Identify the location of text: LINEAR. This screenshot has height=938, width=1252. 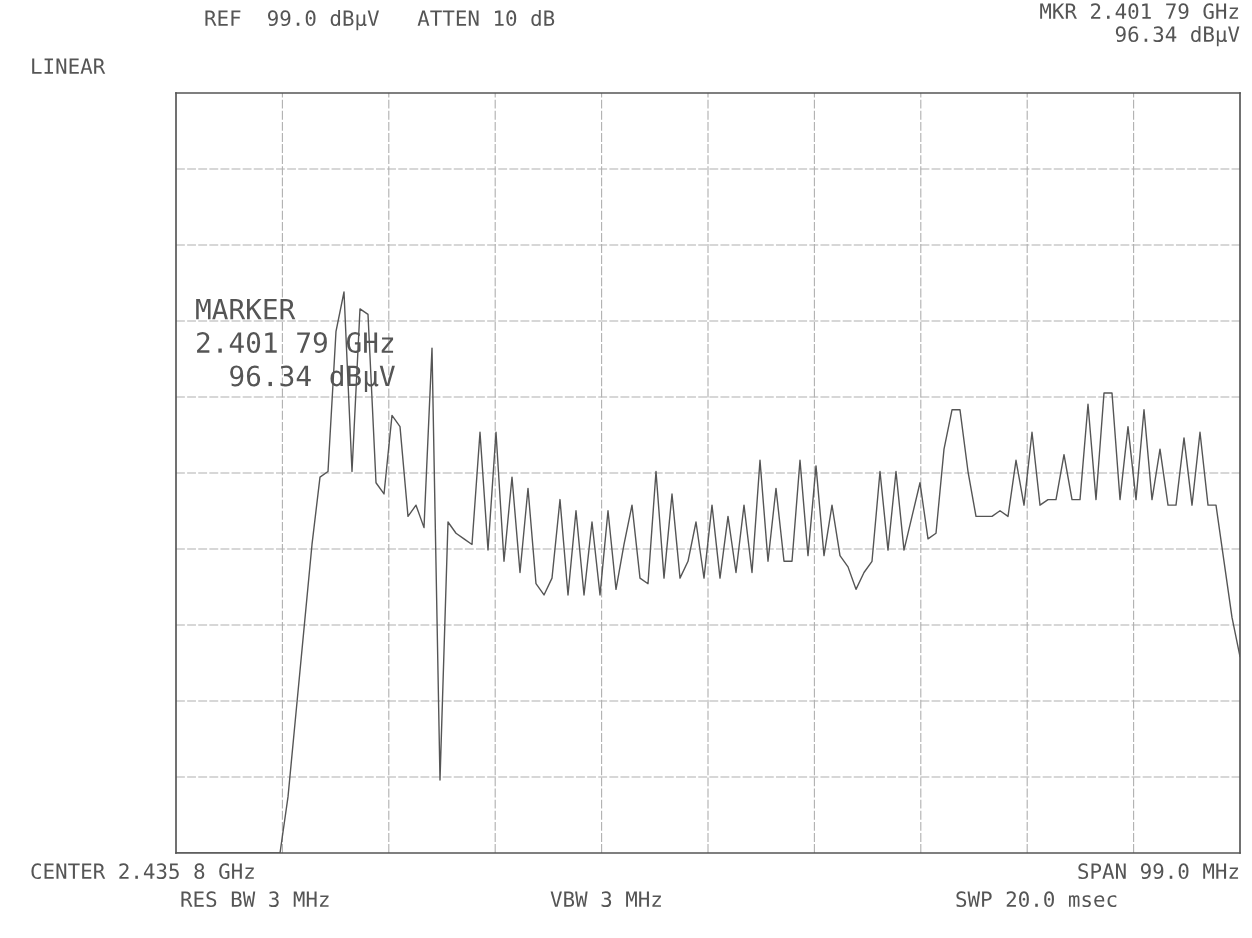
(69, 66).